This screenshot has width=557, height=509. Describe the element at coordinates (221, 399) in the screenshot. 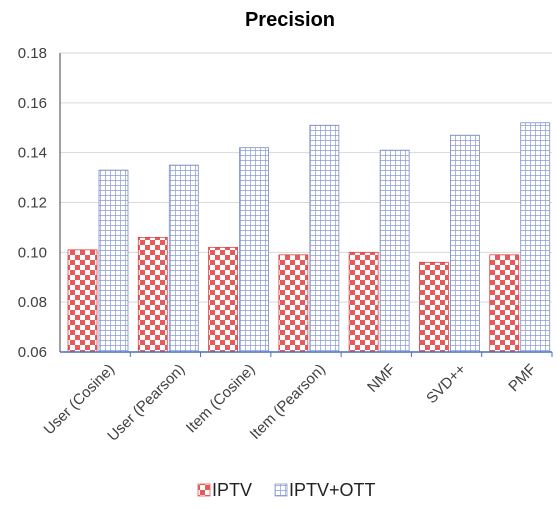

I see `x-category-label: Item (Cosine)` at that location.